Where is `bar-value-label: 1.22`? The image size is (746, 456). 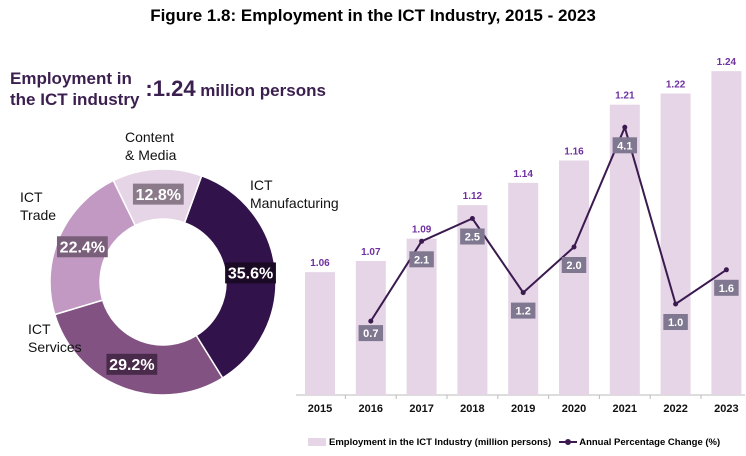 bar-value-label: 1.22 is located at coordinates (676, 85).